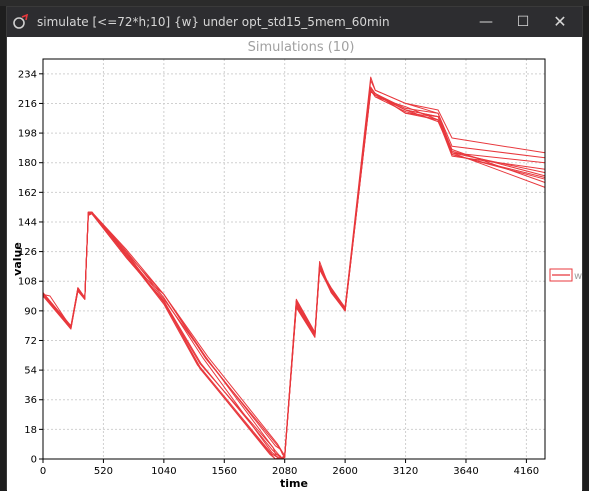 The height and width of the screenshot is (491, 589). I want to click on y-tick-label: 108, so click(27, 282).